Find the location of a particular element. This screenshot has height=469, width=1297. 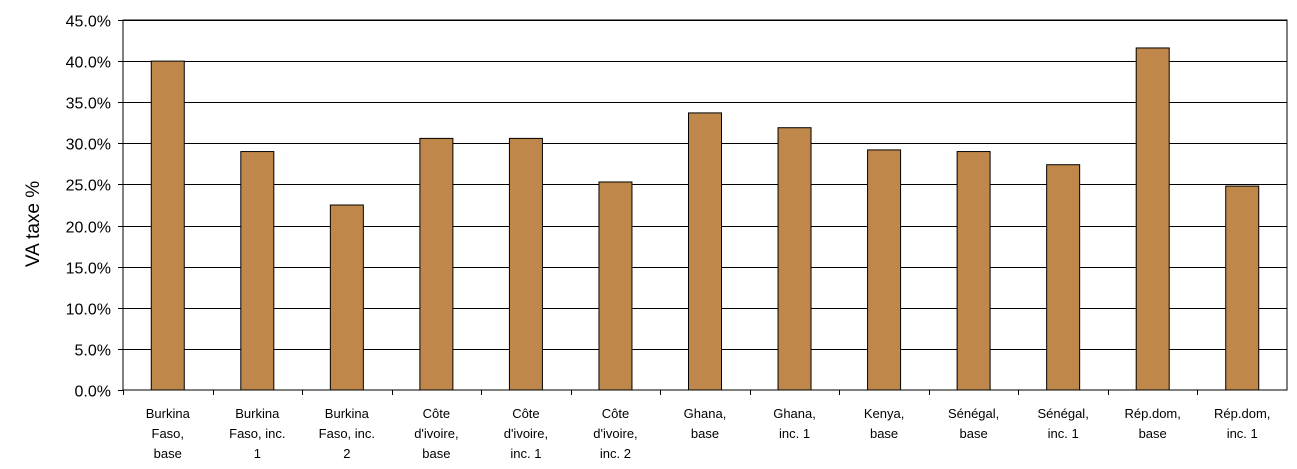

y-tick-label: 45.0% is located at coordinates (88, 22).